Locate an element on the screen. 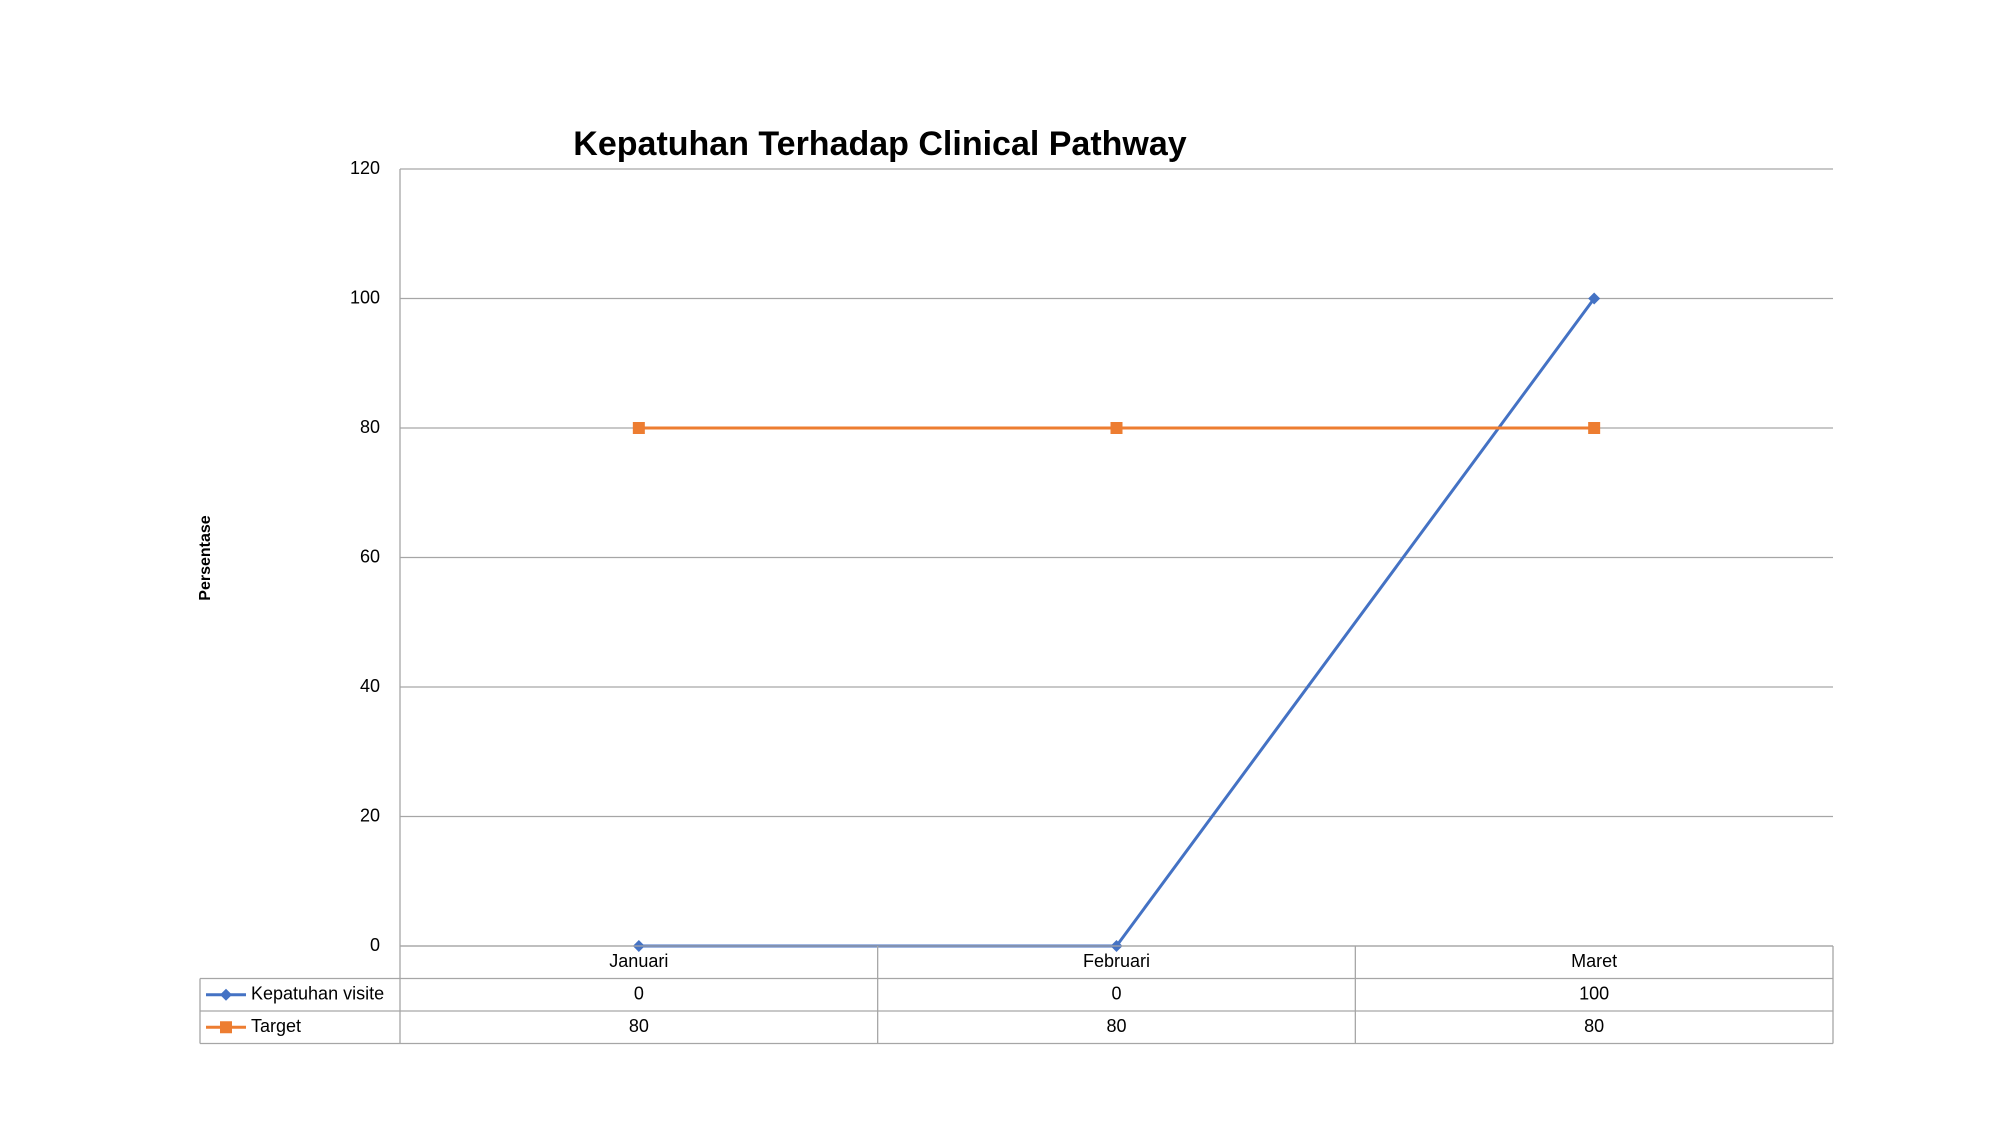 Image resolution: width=2000 pixels, height=1125 pixels. legend-label: Target is located at coordinates (276, 1026).